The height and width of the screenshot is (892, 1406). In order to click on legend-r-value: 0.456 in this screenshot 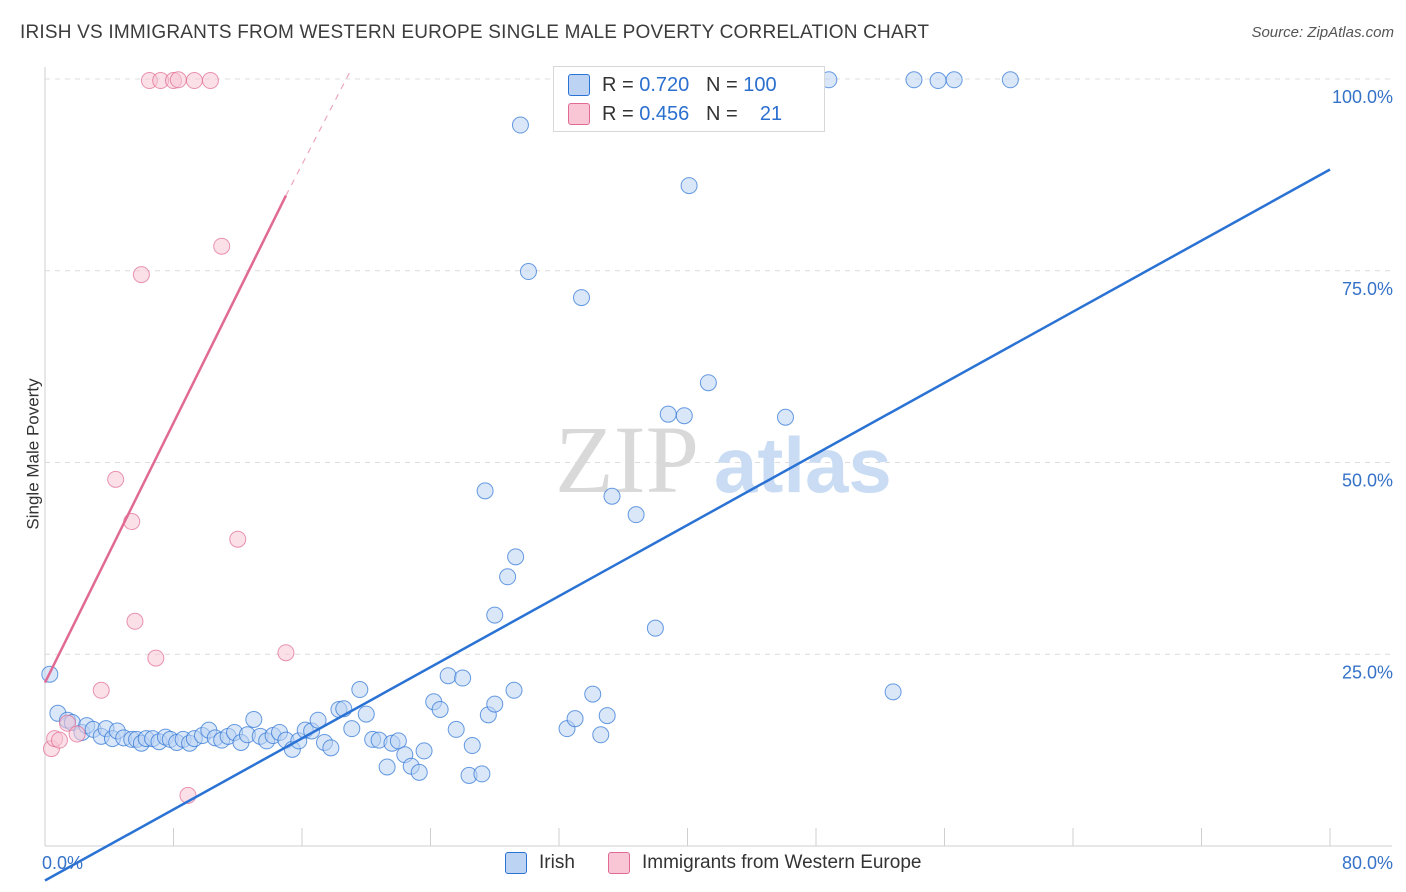, I will do `click(664, 113)`.